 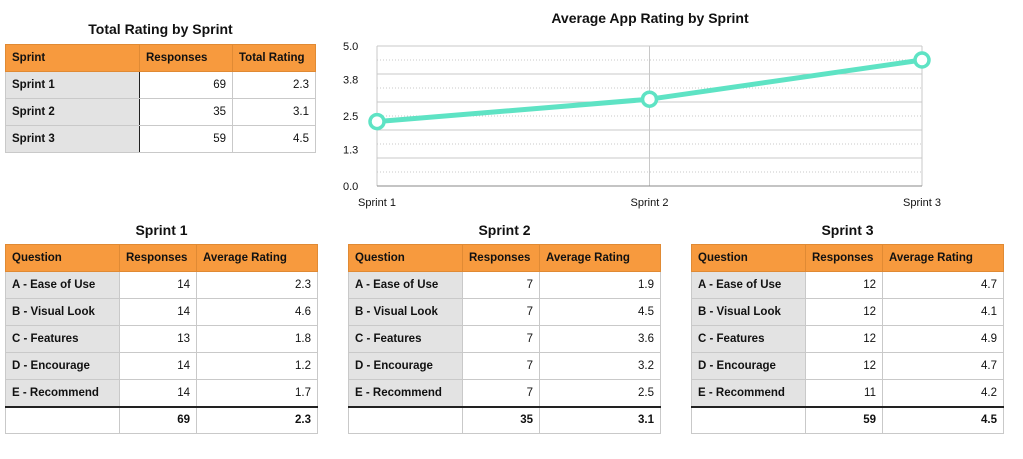 I want to click on total-table-title: Total Rating by Sprint, so click(x=160, y=29).